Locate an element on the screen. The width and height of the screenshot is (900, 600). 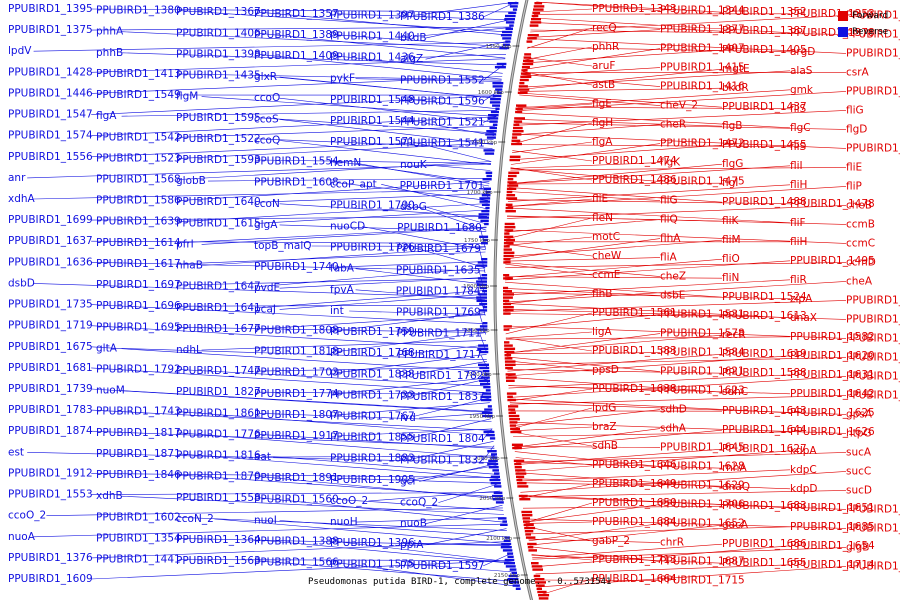
reverse-gene-label: PPUBIRD1_1677 is located at coordinates (218, 329).